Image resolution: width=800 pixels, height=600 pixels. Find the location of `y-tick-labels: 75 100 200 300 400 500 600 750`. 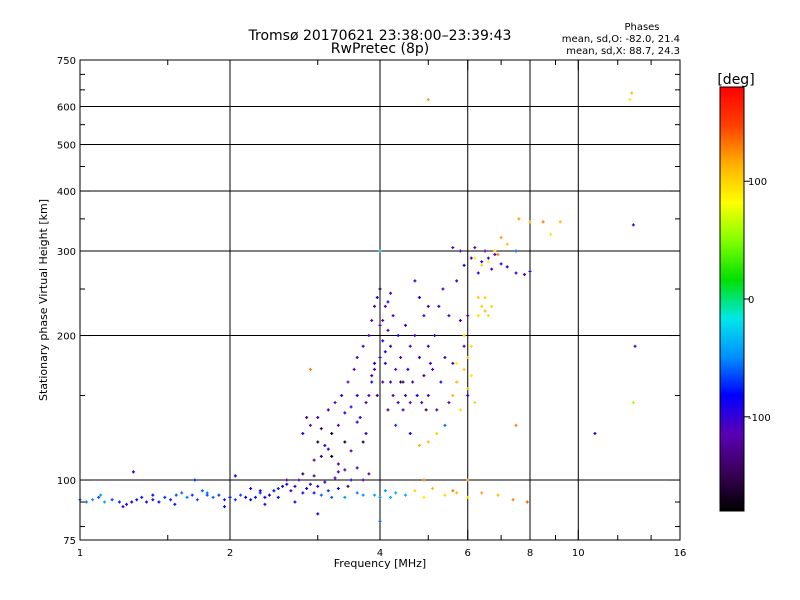

y-tick-labels: 75 100 200 300 400 500 600 750 is located at coordinates (66, 301).